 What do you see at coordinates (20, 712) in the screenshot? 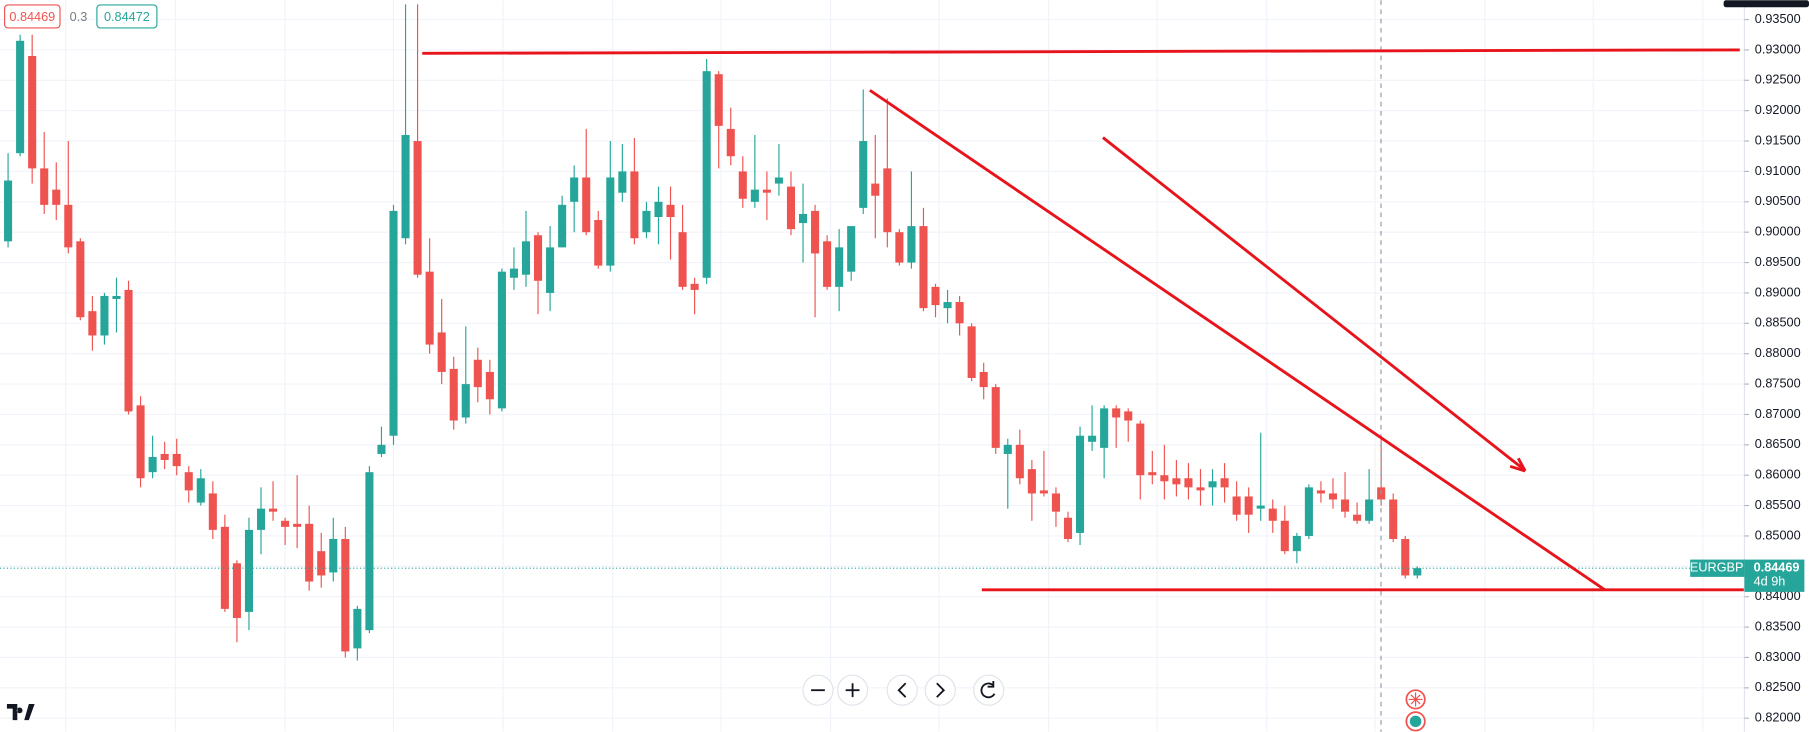
I see `tradingview-logo` at bounding box center [20, 712].